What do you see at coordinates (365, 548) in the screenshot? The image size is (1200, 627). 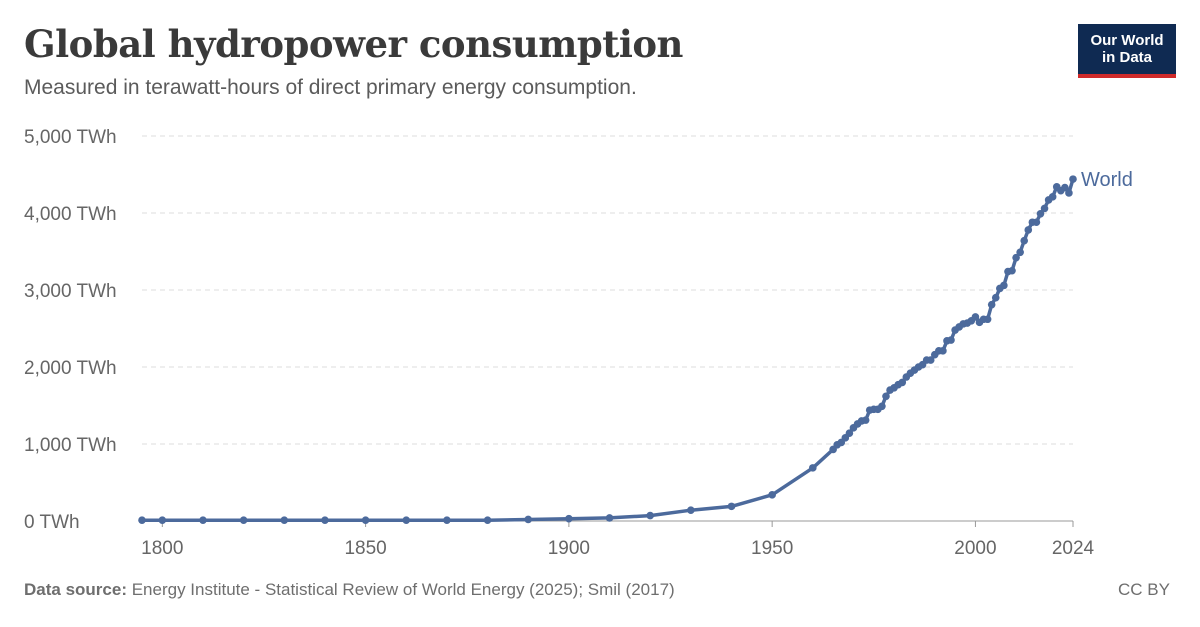 I see `x-tick-label: 1850` at bounding box center [365, 548].